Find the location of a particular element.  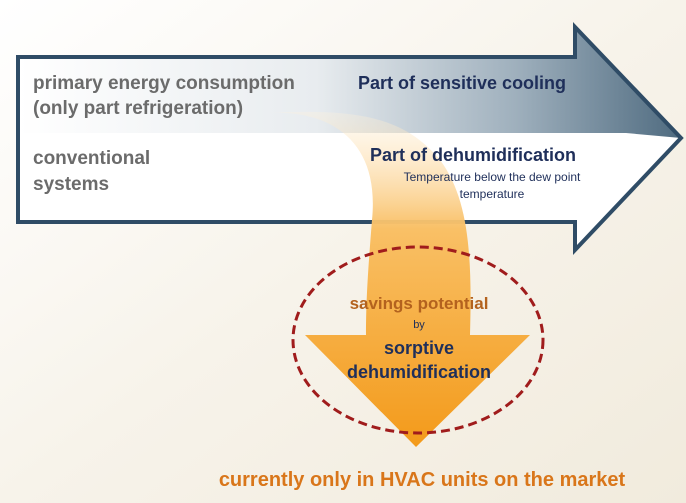

dashed-ellipse is located at coordinates (418, 340).